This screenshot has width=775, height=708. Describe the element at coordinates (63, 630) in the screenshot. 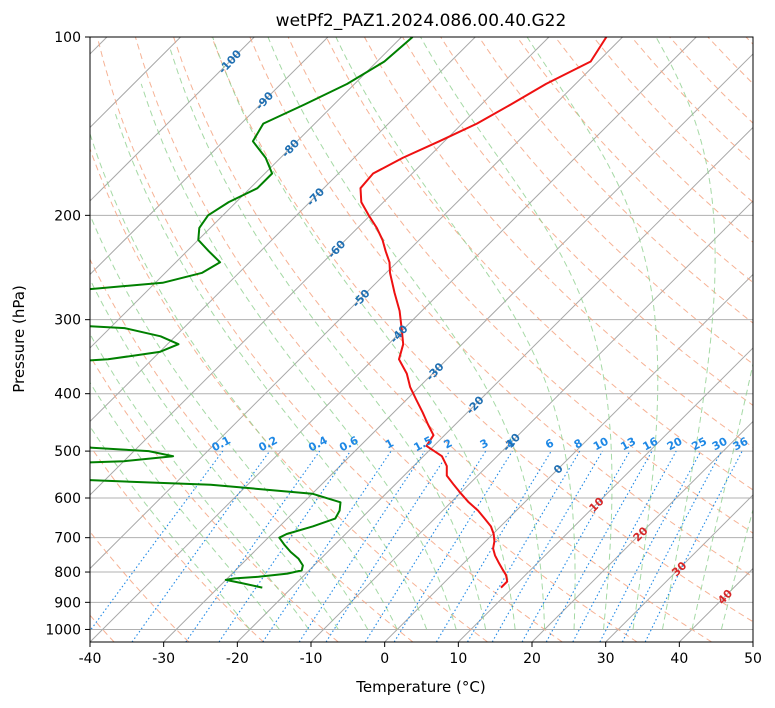

I see `y-tick-label: 1000` at that location.